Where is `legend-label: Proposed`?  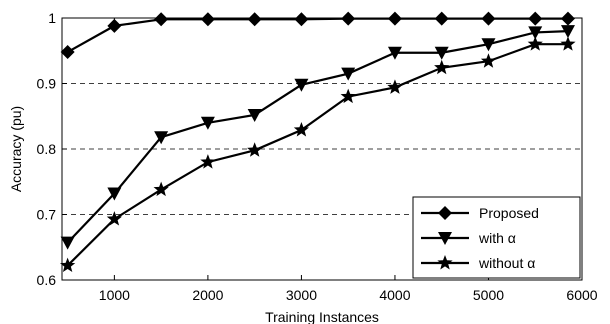
legend-label: Proposed is located at coordinates (509, 213).